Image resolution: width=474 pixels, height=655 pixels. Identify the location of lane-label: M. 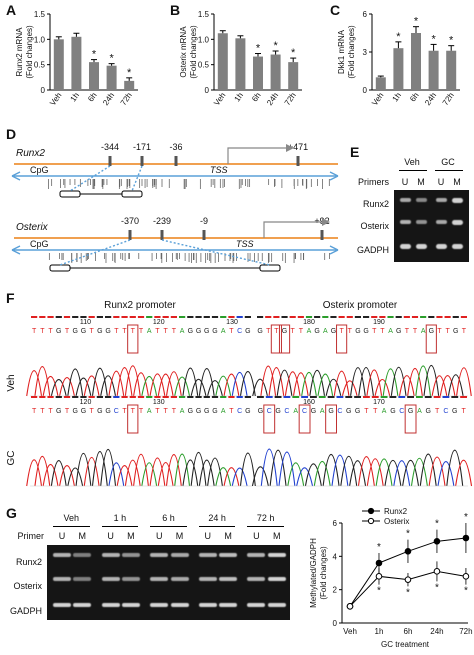
(276, 536).